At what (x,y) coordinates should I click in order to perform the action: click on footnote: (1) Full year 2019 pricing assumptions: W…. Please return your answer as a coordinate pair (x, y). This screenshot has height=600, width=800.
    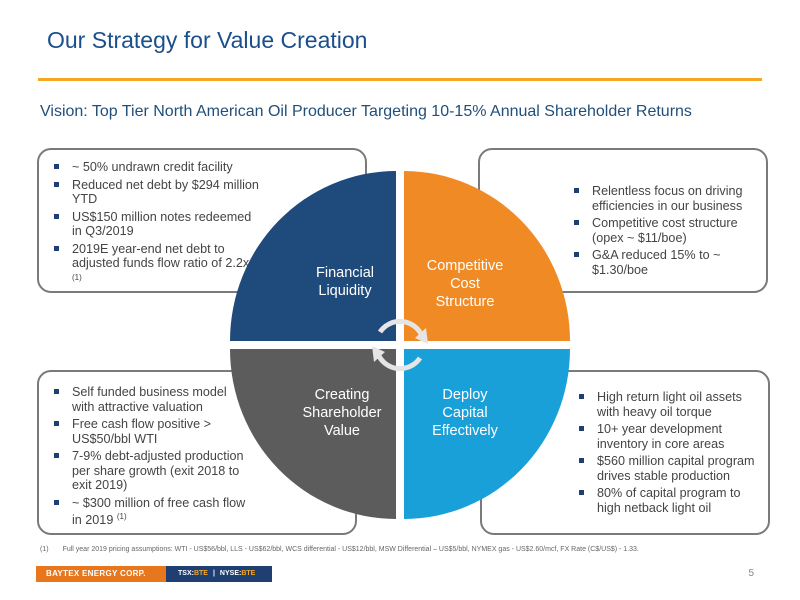
    Looking at the image, I should click on (339, 549).